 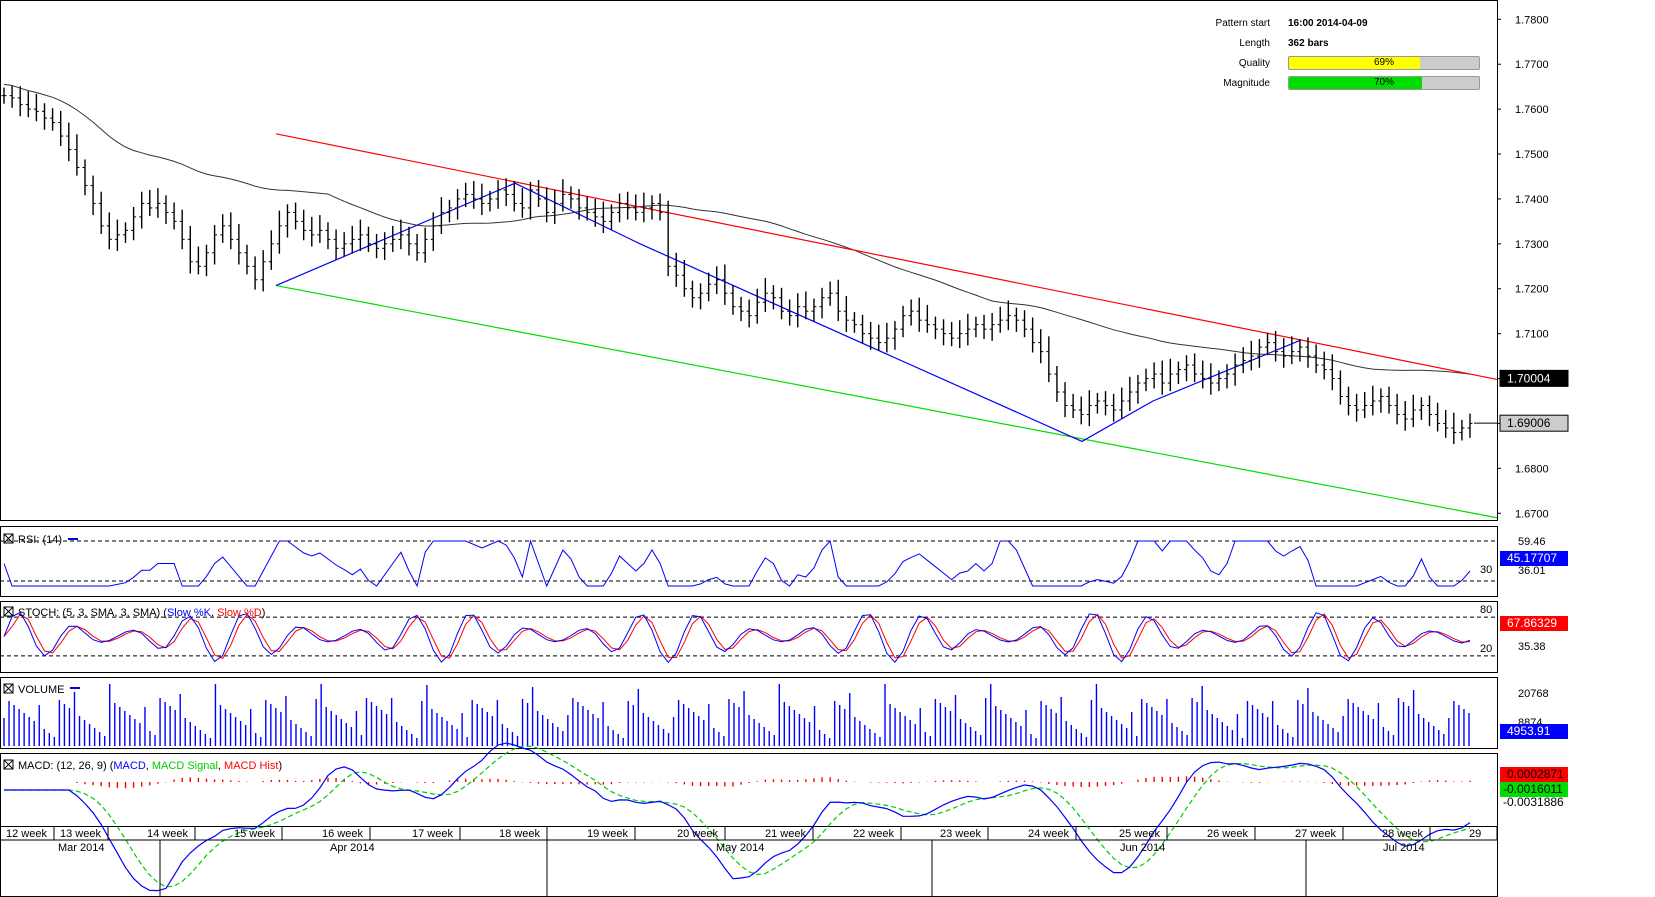 What do you see at coordinates (1254, 43) in the screenshot?
I see `length-label: Length` at bounding box center [1254, 43].